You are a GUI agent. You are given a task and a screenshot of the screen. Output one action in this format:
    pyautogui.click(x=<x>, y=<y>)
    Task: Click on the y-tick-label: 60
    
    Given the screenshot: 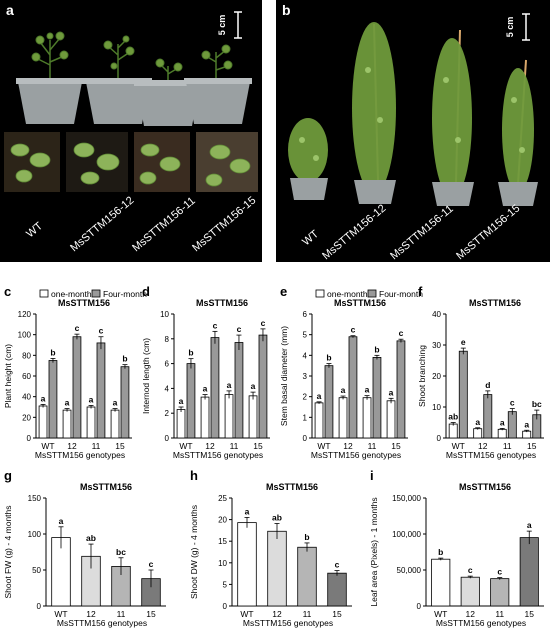 What is the action you would take?
    pyautogui.click(x=26, y=376)
    